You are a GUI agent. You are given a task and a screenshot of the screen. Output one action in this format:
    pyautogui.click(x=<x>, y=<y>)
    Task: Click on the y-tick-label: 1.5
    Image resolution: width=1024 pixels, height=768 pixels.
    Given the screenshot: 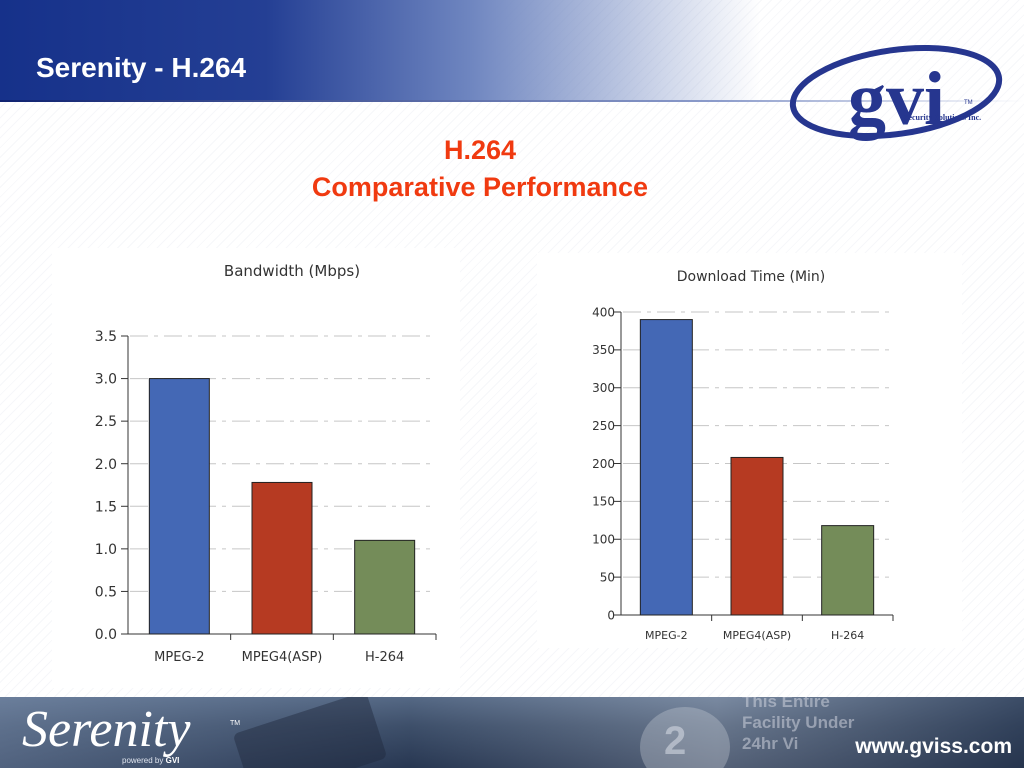 What is the action you would take?
    pyautogui.click(x=106, y=507)
    